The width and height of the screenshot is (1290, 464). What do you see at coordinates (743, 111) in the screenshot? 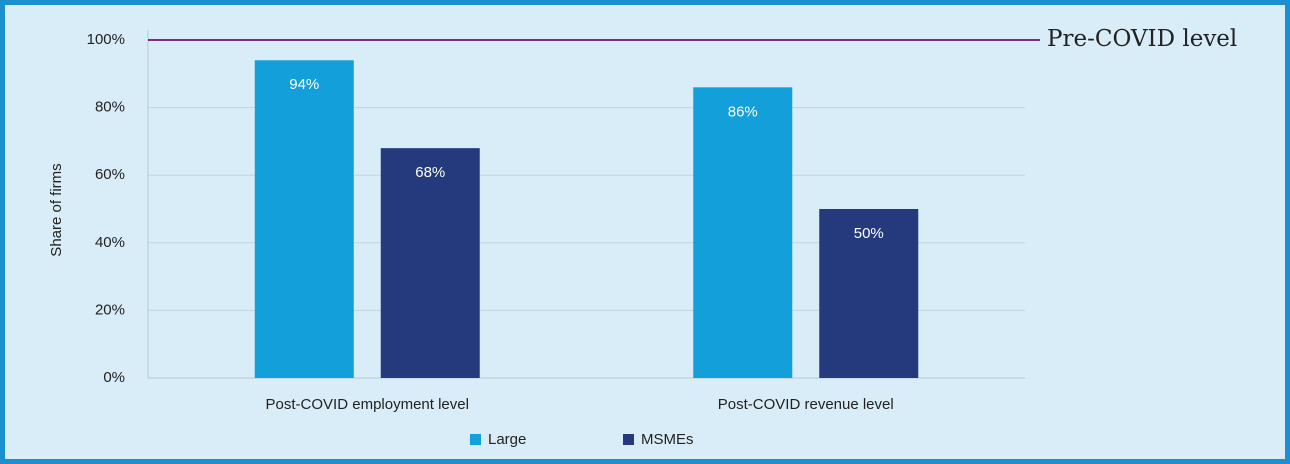
I see `value-label: 86%` at bounding box center [743, 111].